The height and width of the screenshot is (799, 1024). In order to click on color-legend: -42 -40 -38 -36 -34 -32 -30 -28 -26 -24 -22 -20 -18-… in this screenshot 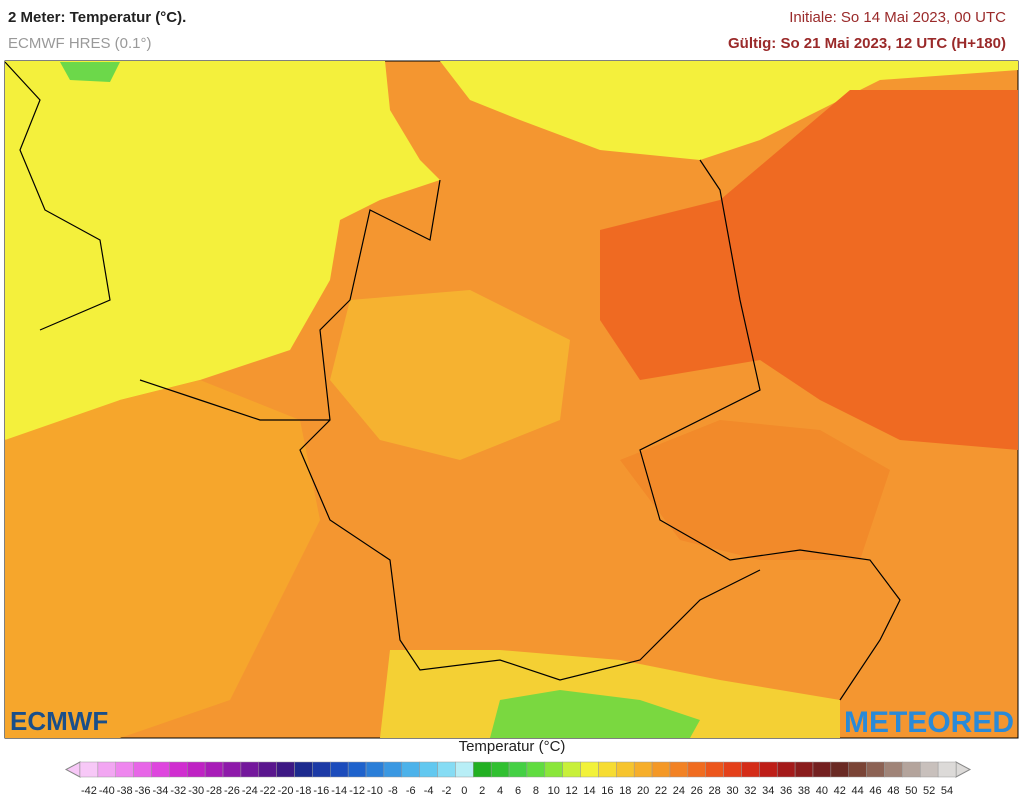, I will do `click(518, 779)`.